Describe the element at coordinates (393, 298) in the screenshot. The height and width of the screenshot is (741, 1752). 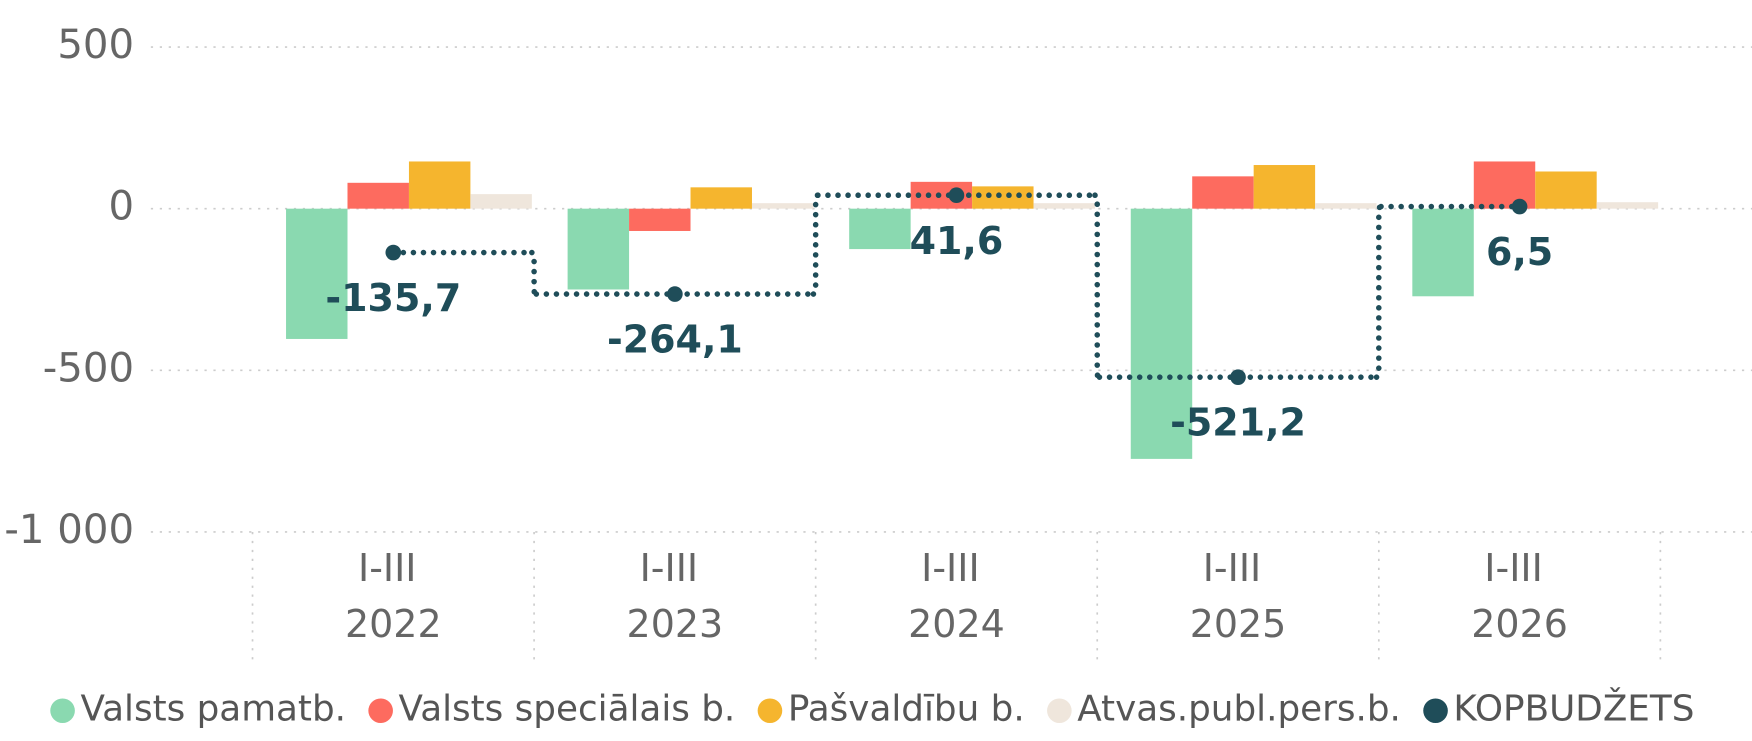
I see `data-label: -135,7` at that location.